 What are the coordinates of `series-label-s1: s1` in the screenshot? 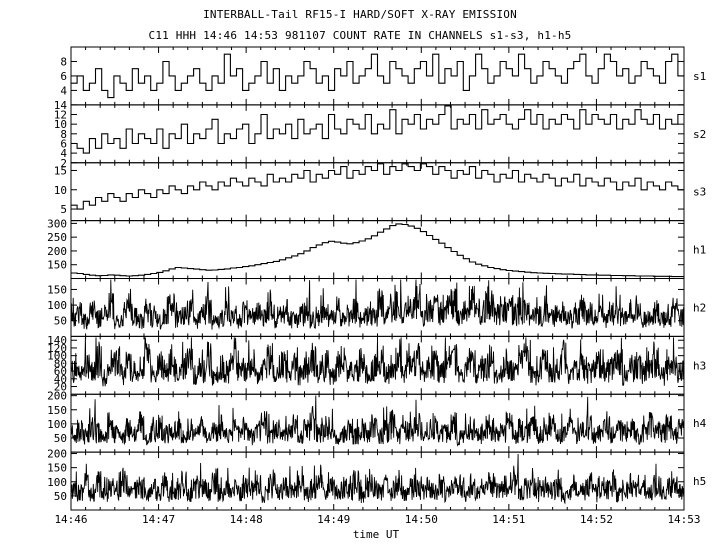 It's located at (699, 76).